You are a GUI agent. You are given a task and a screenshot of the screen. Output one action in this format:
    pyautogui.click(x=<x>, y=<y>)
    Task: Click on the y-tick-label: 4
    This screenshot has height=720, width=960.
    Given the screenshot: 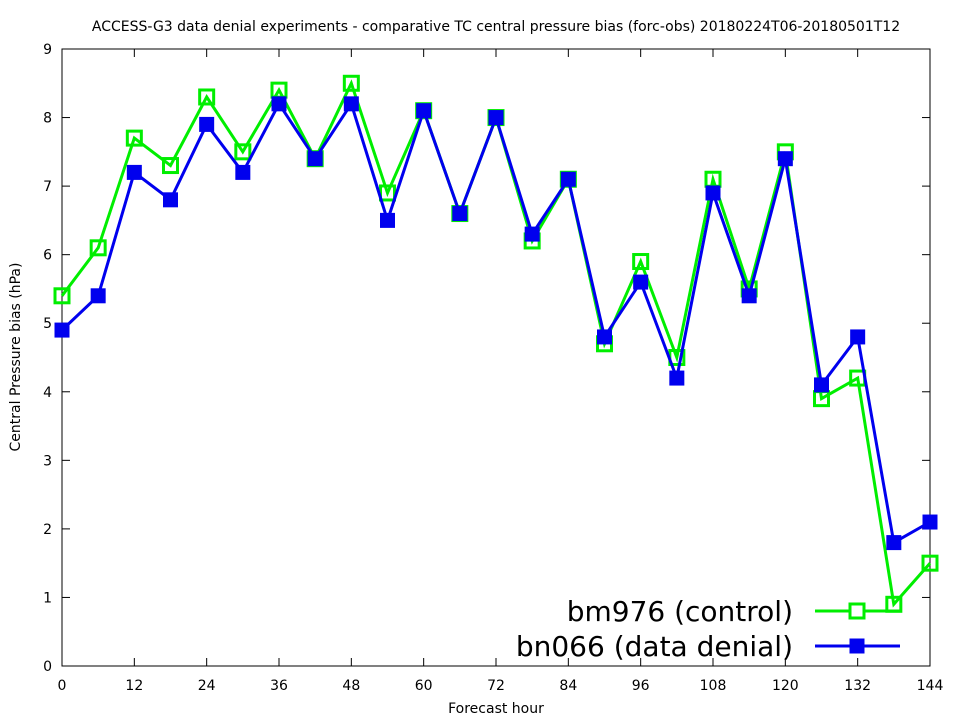 What is the action you would take?
    pyautogui.click(x=47, y=393)
    